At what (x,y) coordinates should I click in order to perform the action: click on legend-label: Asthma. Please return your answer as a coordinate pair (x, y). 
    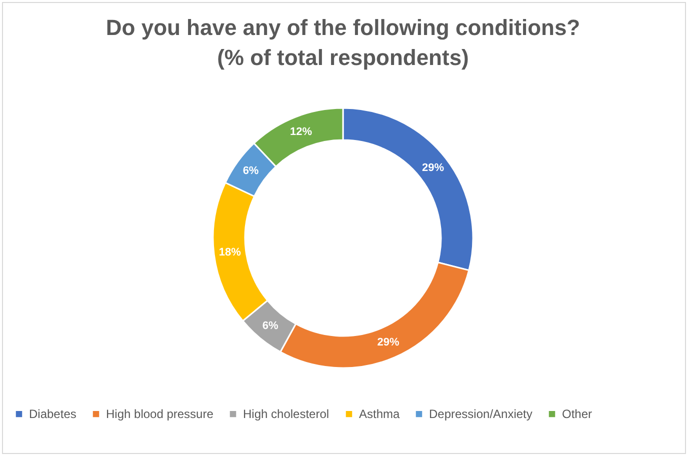
    Looking at the image, I should click on (379, 414).